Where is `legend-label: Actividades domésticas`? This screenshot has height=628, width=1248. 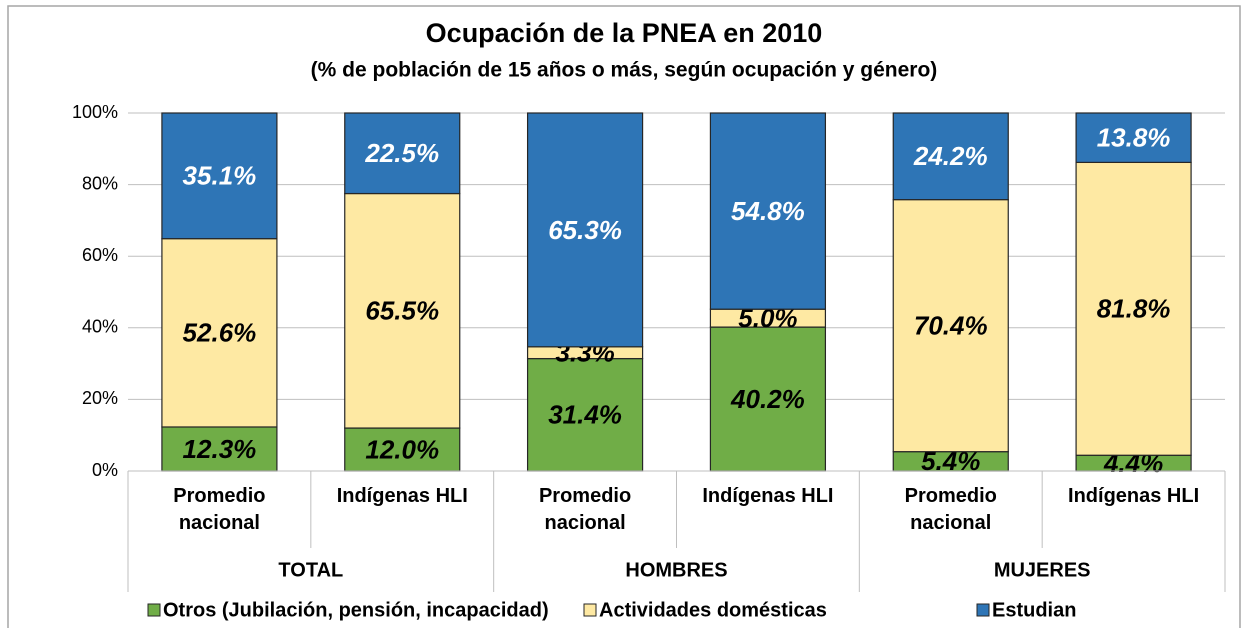
legend-label: Actividades domésticas is located at coordinates (713, 610).